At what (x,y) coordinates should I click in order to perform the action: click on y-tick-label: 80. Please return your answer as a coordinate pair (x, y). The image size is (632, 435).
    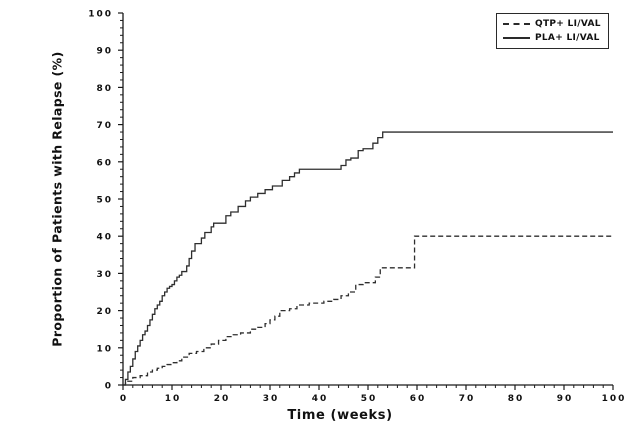
    Looking at the image, I should click on (104, 89).